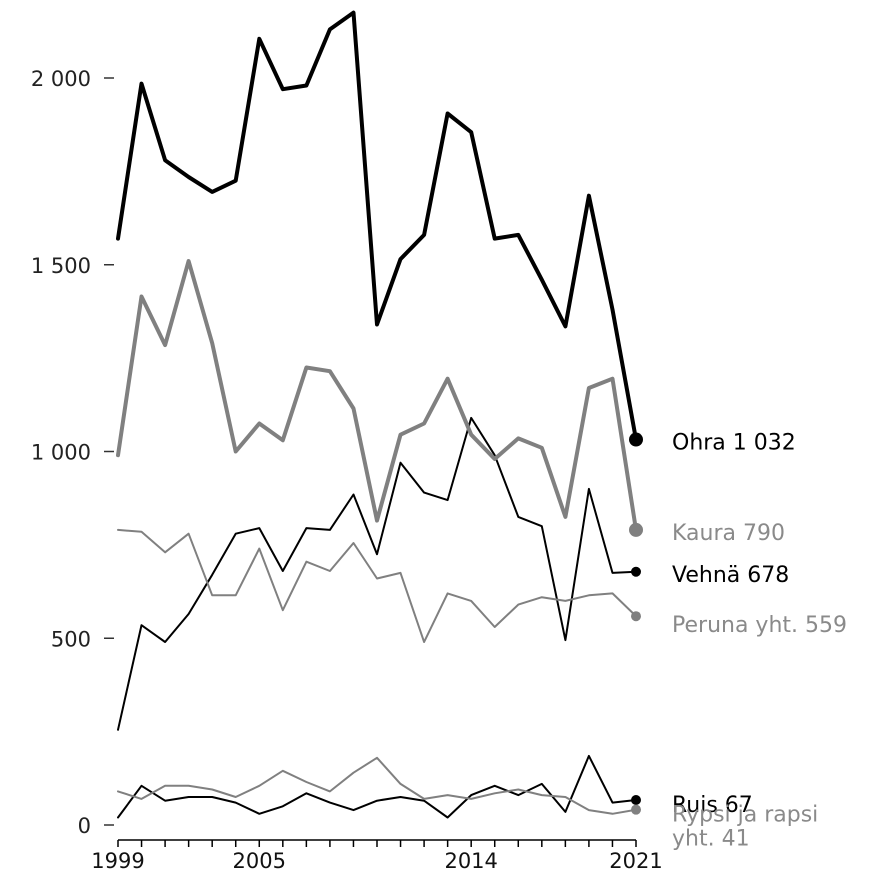  I want to click on y-tick-label: 1 500, so click(61, 266).